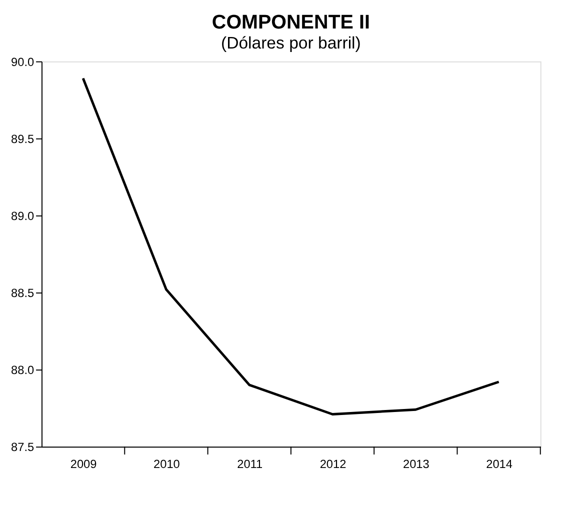 The height and width of the screenshot is (511, 571). What do you see at coordinates (167, 463) in the screenshot?
I see `x-tick-label: 2010` at bounding box center [167, 463].